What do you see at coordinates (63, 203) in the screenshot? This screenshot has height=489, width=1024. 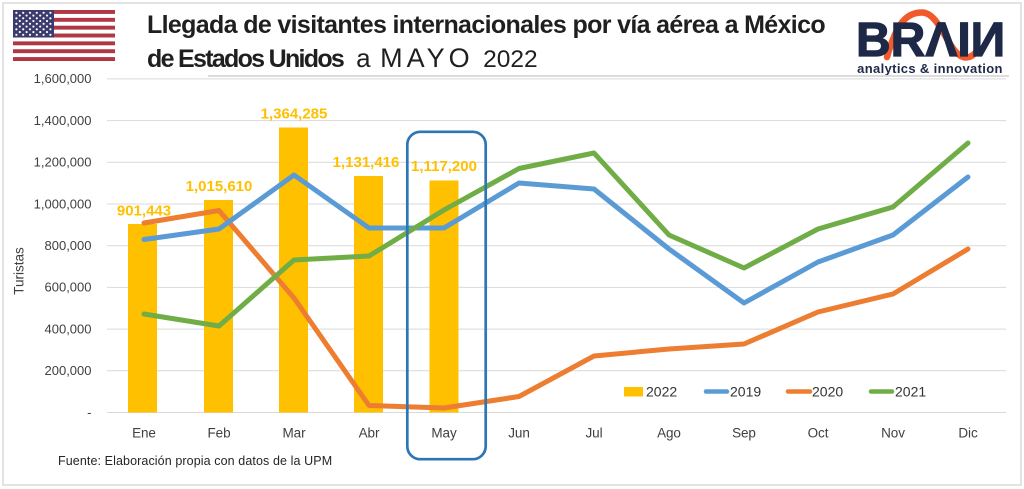 I see `svg-text: 1,000,000` at bounding box center [63, 203].